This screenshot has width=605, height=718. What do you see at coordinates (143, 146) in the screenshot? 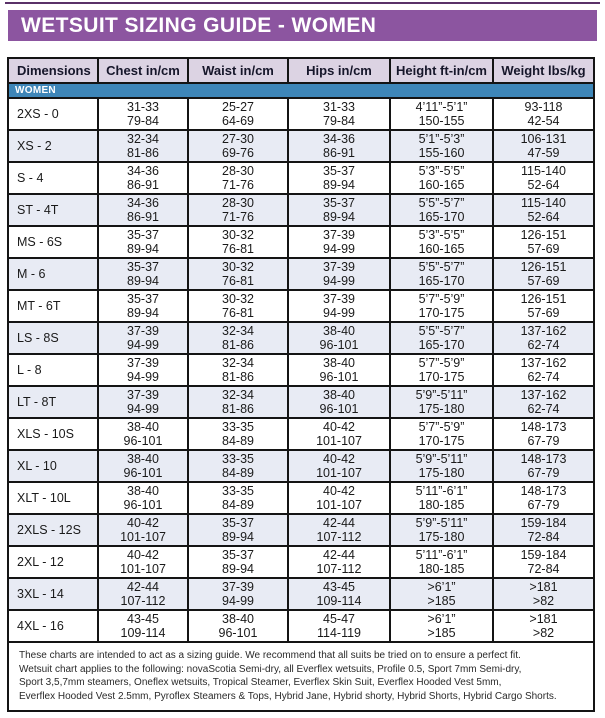
I see `table-cell-chest: 32-34 81-86` at bounding box center [143, 146].